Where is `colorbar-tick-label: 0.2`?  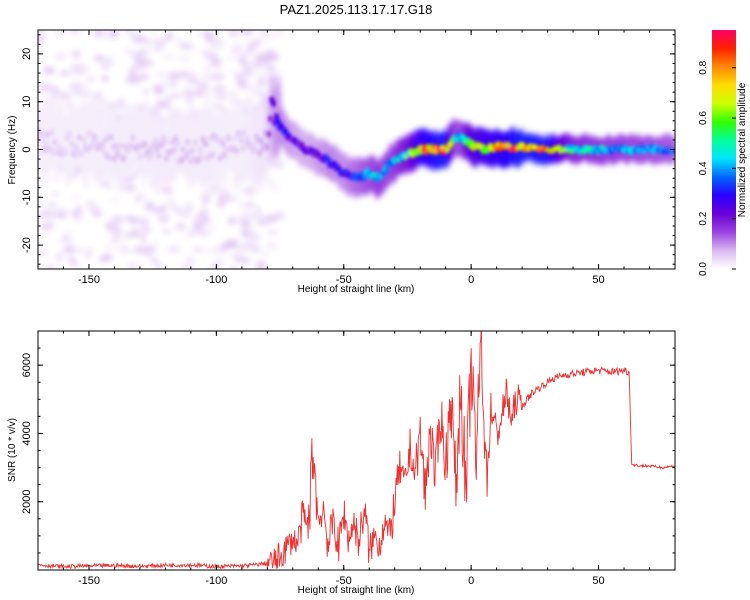 colorbar-tick-label: 0.2 is located at coordinates (703, 218).